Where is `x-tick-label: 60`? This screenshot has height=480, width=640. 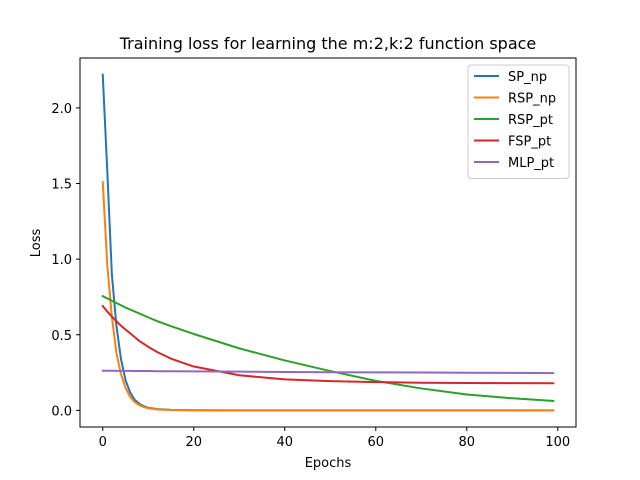
x-tick-label: 60 is located at coordinates (376, 442).